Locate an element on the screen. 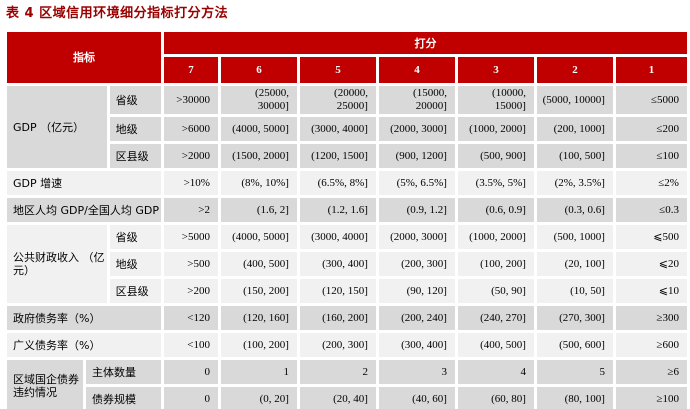 This screenshot has width=690, height=409. indicator-sublabel: 债券规模 is located at coordinates (123, 398).